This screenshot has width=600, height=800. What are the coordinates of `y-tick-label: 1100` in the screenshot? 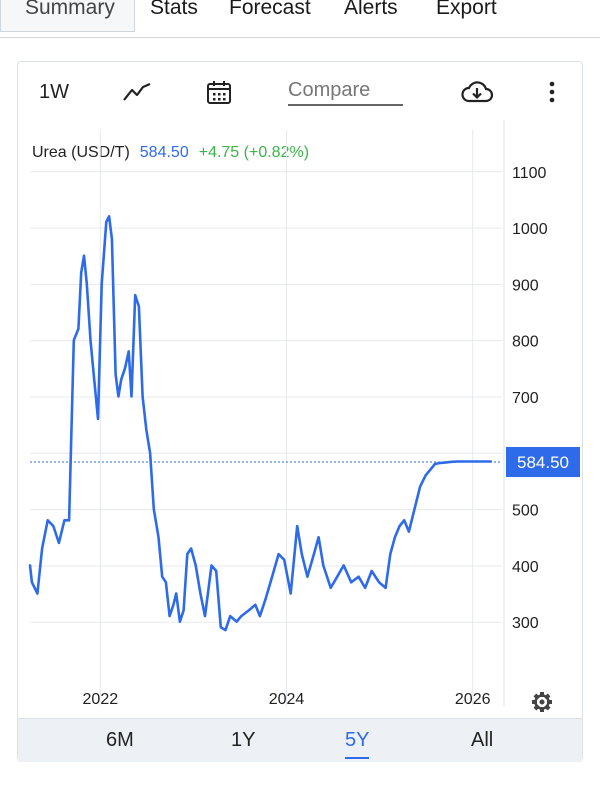 It's located at (529, 173).